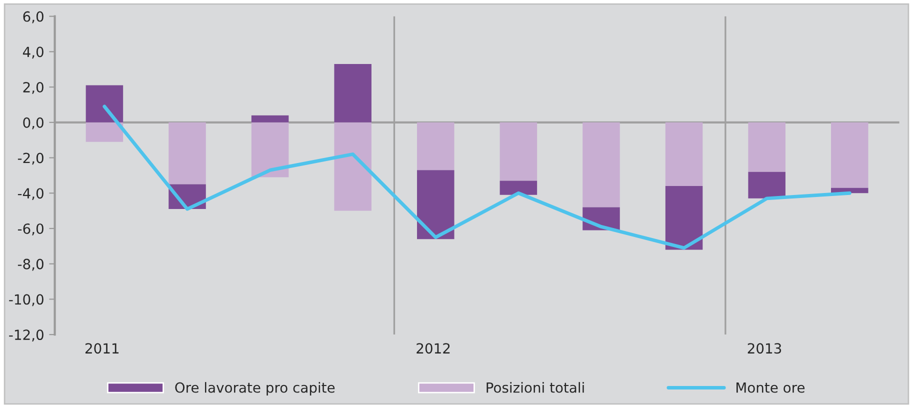 Image resolution: width=913 pixels, height=408 pixels. Describe the element at coordinates (255, 389) in the screenshot. I see `legend-label: Ore lavorate pro capite` at that location.